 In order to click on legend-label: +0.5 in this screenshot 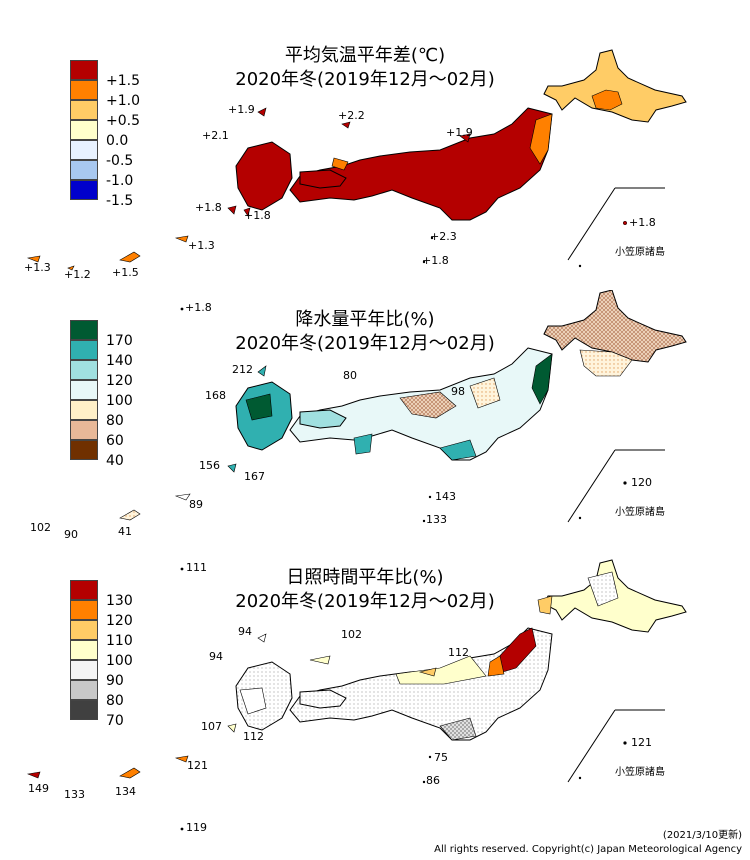, I will do `click(123, 121)`.